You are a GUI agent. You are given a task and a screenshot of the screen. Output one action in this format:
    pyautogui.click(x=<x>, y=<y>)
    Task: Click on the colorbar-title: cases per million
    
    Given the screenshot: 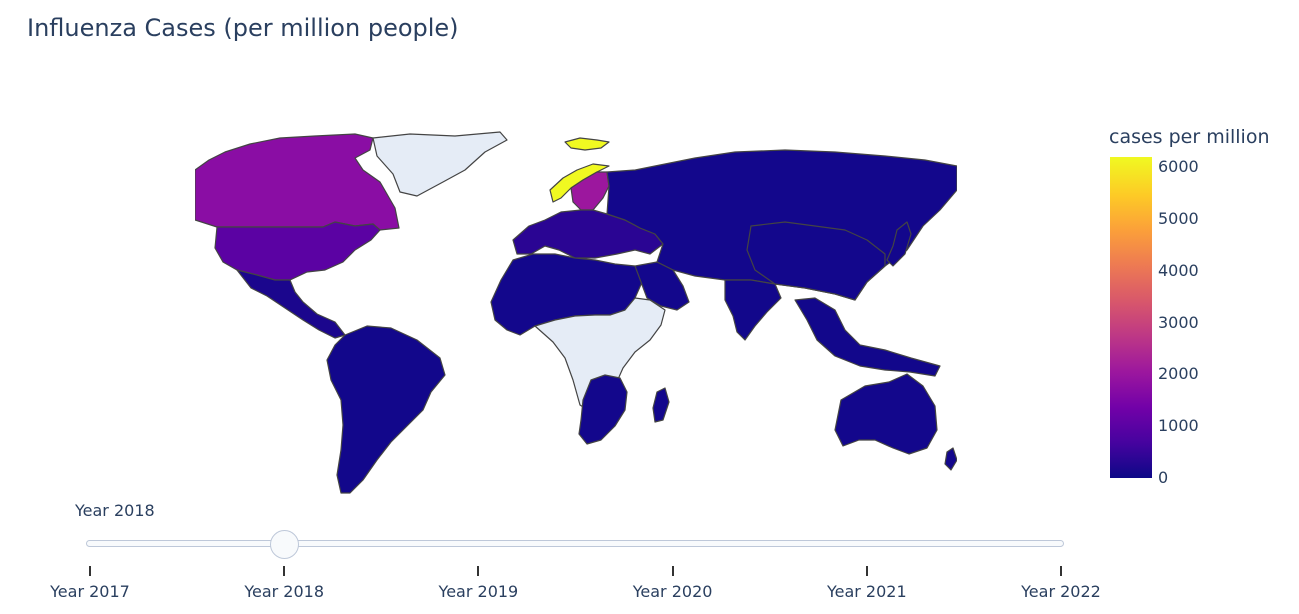 What is the action you would take?
    pyautogui.click(x=1189, y=137)
    